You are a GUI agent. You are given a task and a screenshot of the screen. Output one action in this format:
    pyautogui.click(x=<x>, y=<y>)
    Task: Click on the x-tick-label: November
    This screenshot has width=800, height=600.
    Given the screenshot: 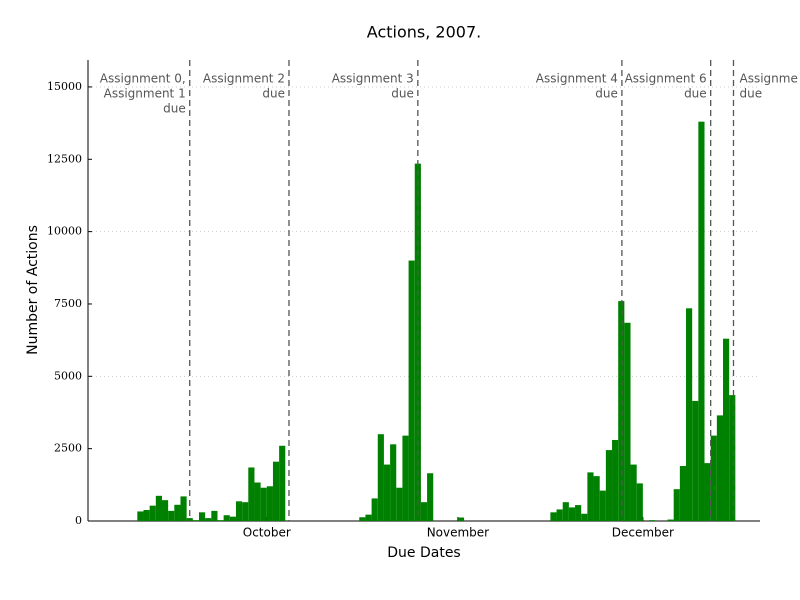 What is the action you would take?
    pyautogui.click(x=458, y=533)
    